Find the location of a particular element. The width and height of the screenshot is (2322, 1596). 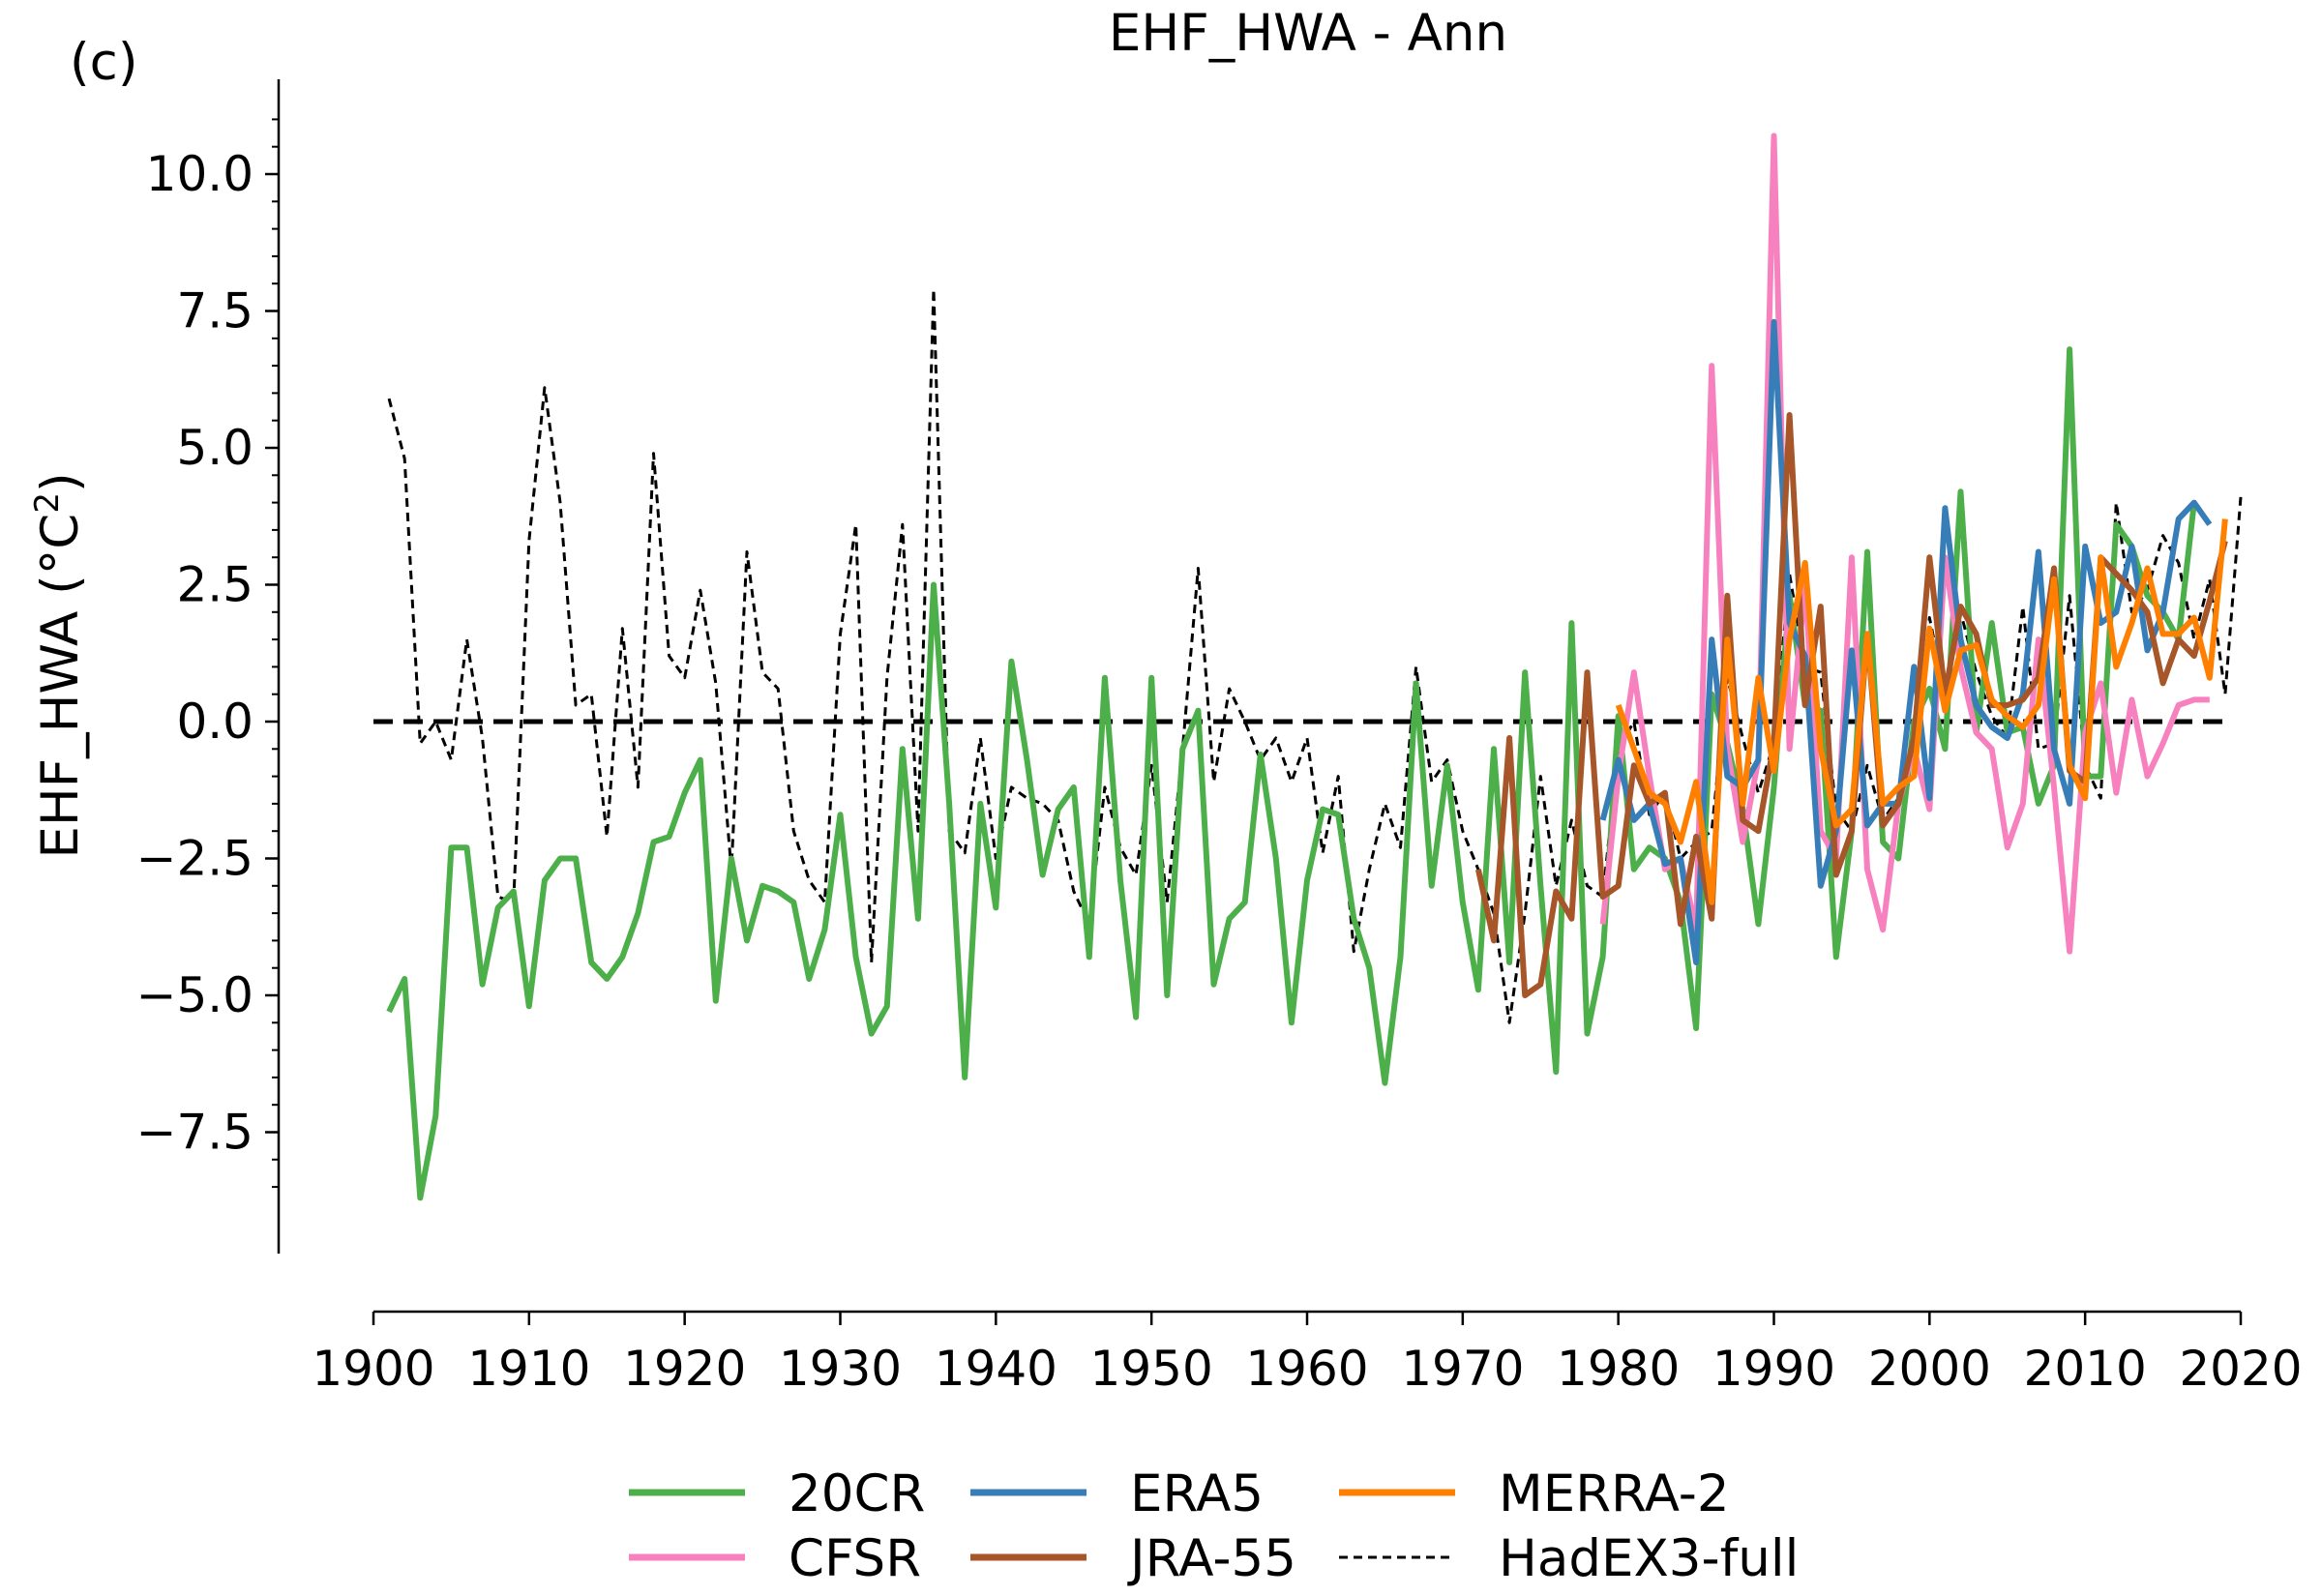

legend-label-cfsr: CFSR is located at coordinates (855, 1558).